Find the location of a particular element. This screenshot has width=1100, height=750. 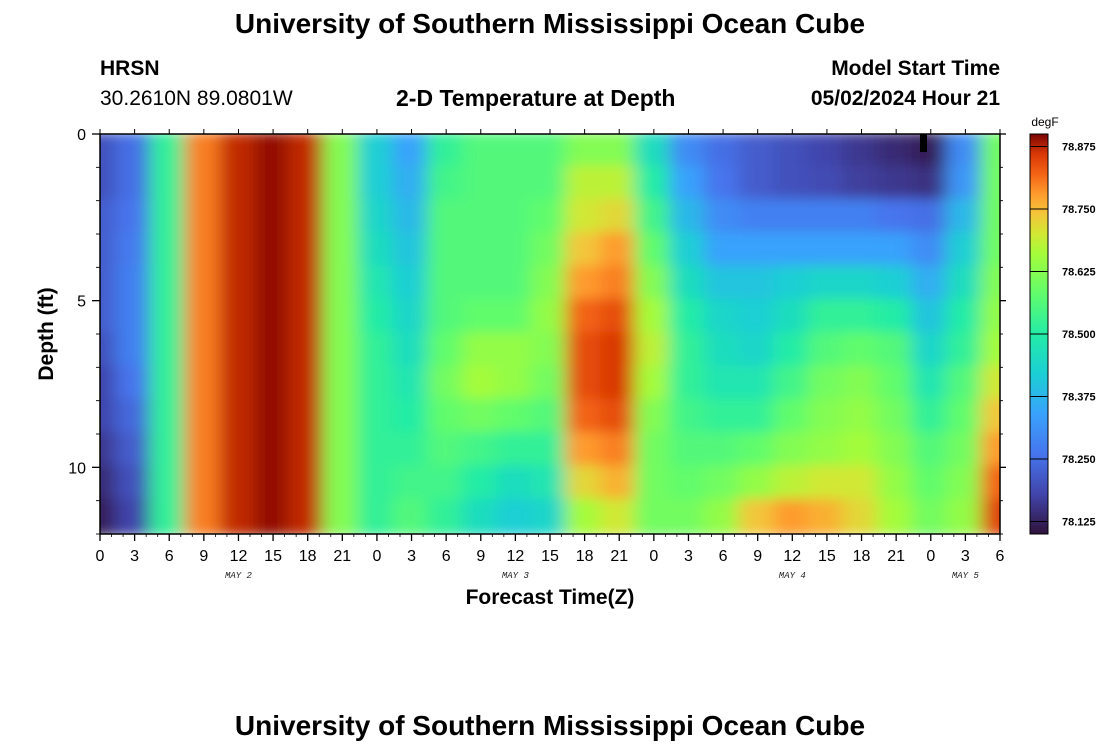

x-tick-label: 21 is located at coordinates (896, 556).